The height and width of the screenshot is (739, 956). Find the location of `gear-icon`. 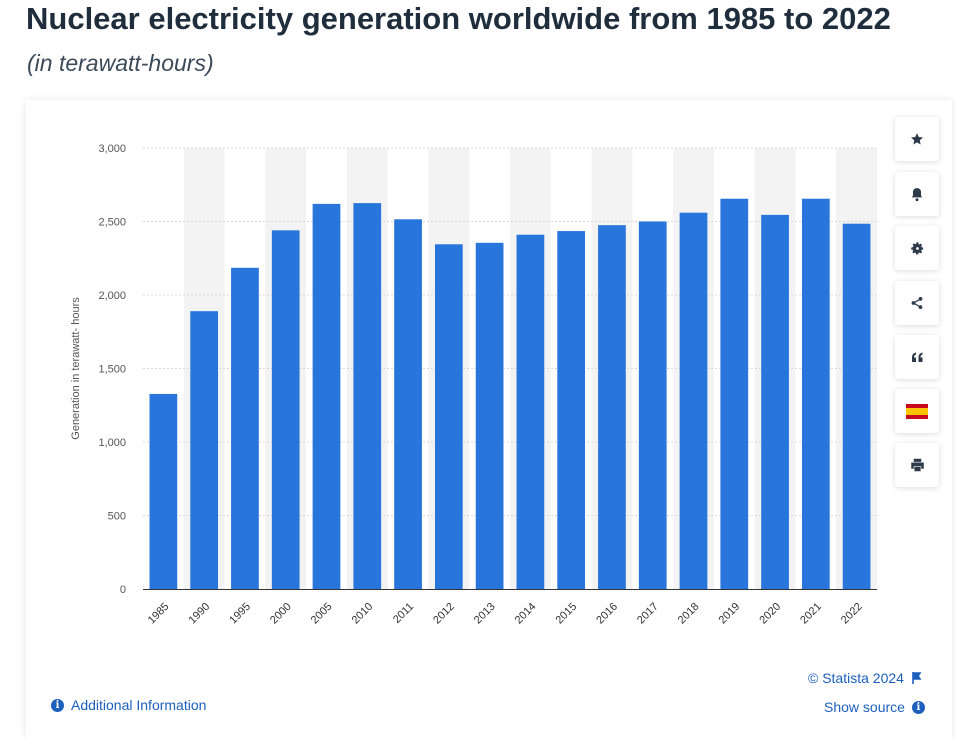

gear-icon is located at coordinates (916, 247).